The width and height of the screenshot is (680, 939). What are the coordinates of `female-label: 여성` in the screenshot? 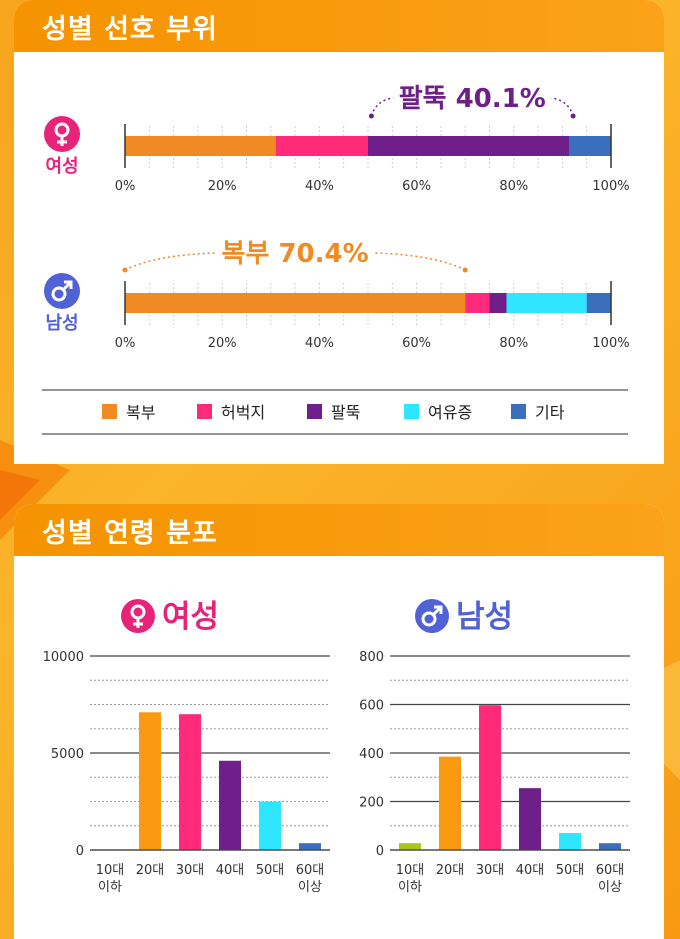 It's located at (61, 166).